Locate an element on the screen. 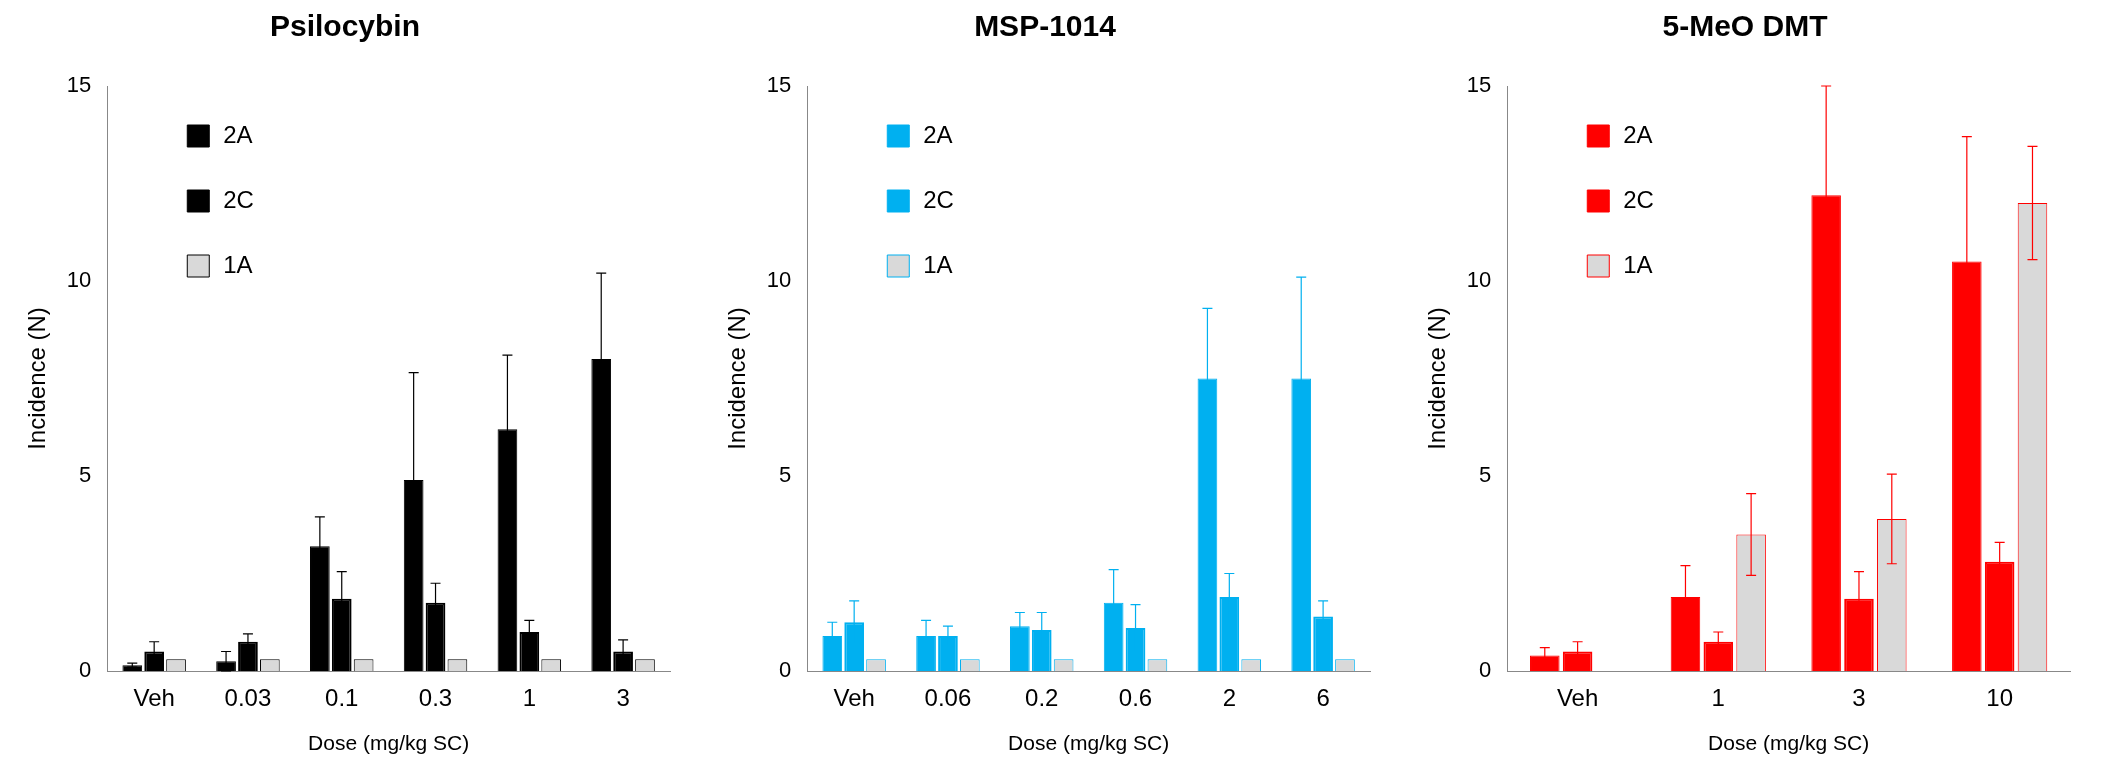  chart-title: Psilocybin is located at coordinates (345, 26).